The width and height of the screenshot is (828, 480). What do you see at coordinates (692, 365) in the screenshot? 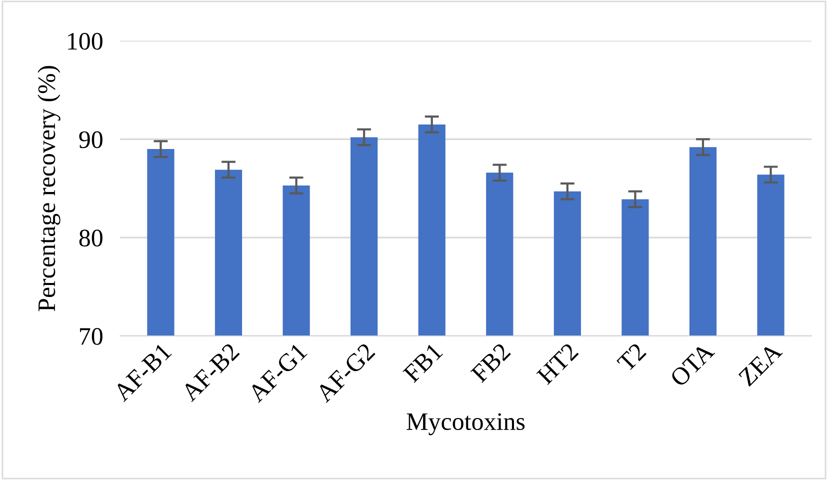
I see `x-tick-label: OTA` at bounding box center [692, 365].